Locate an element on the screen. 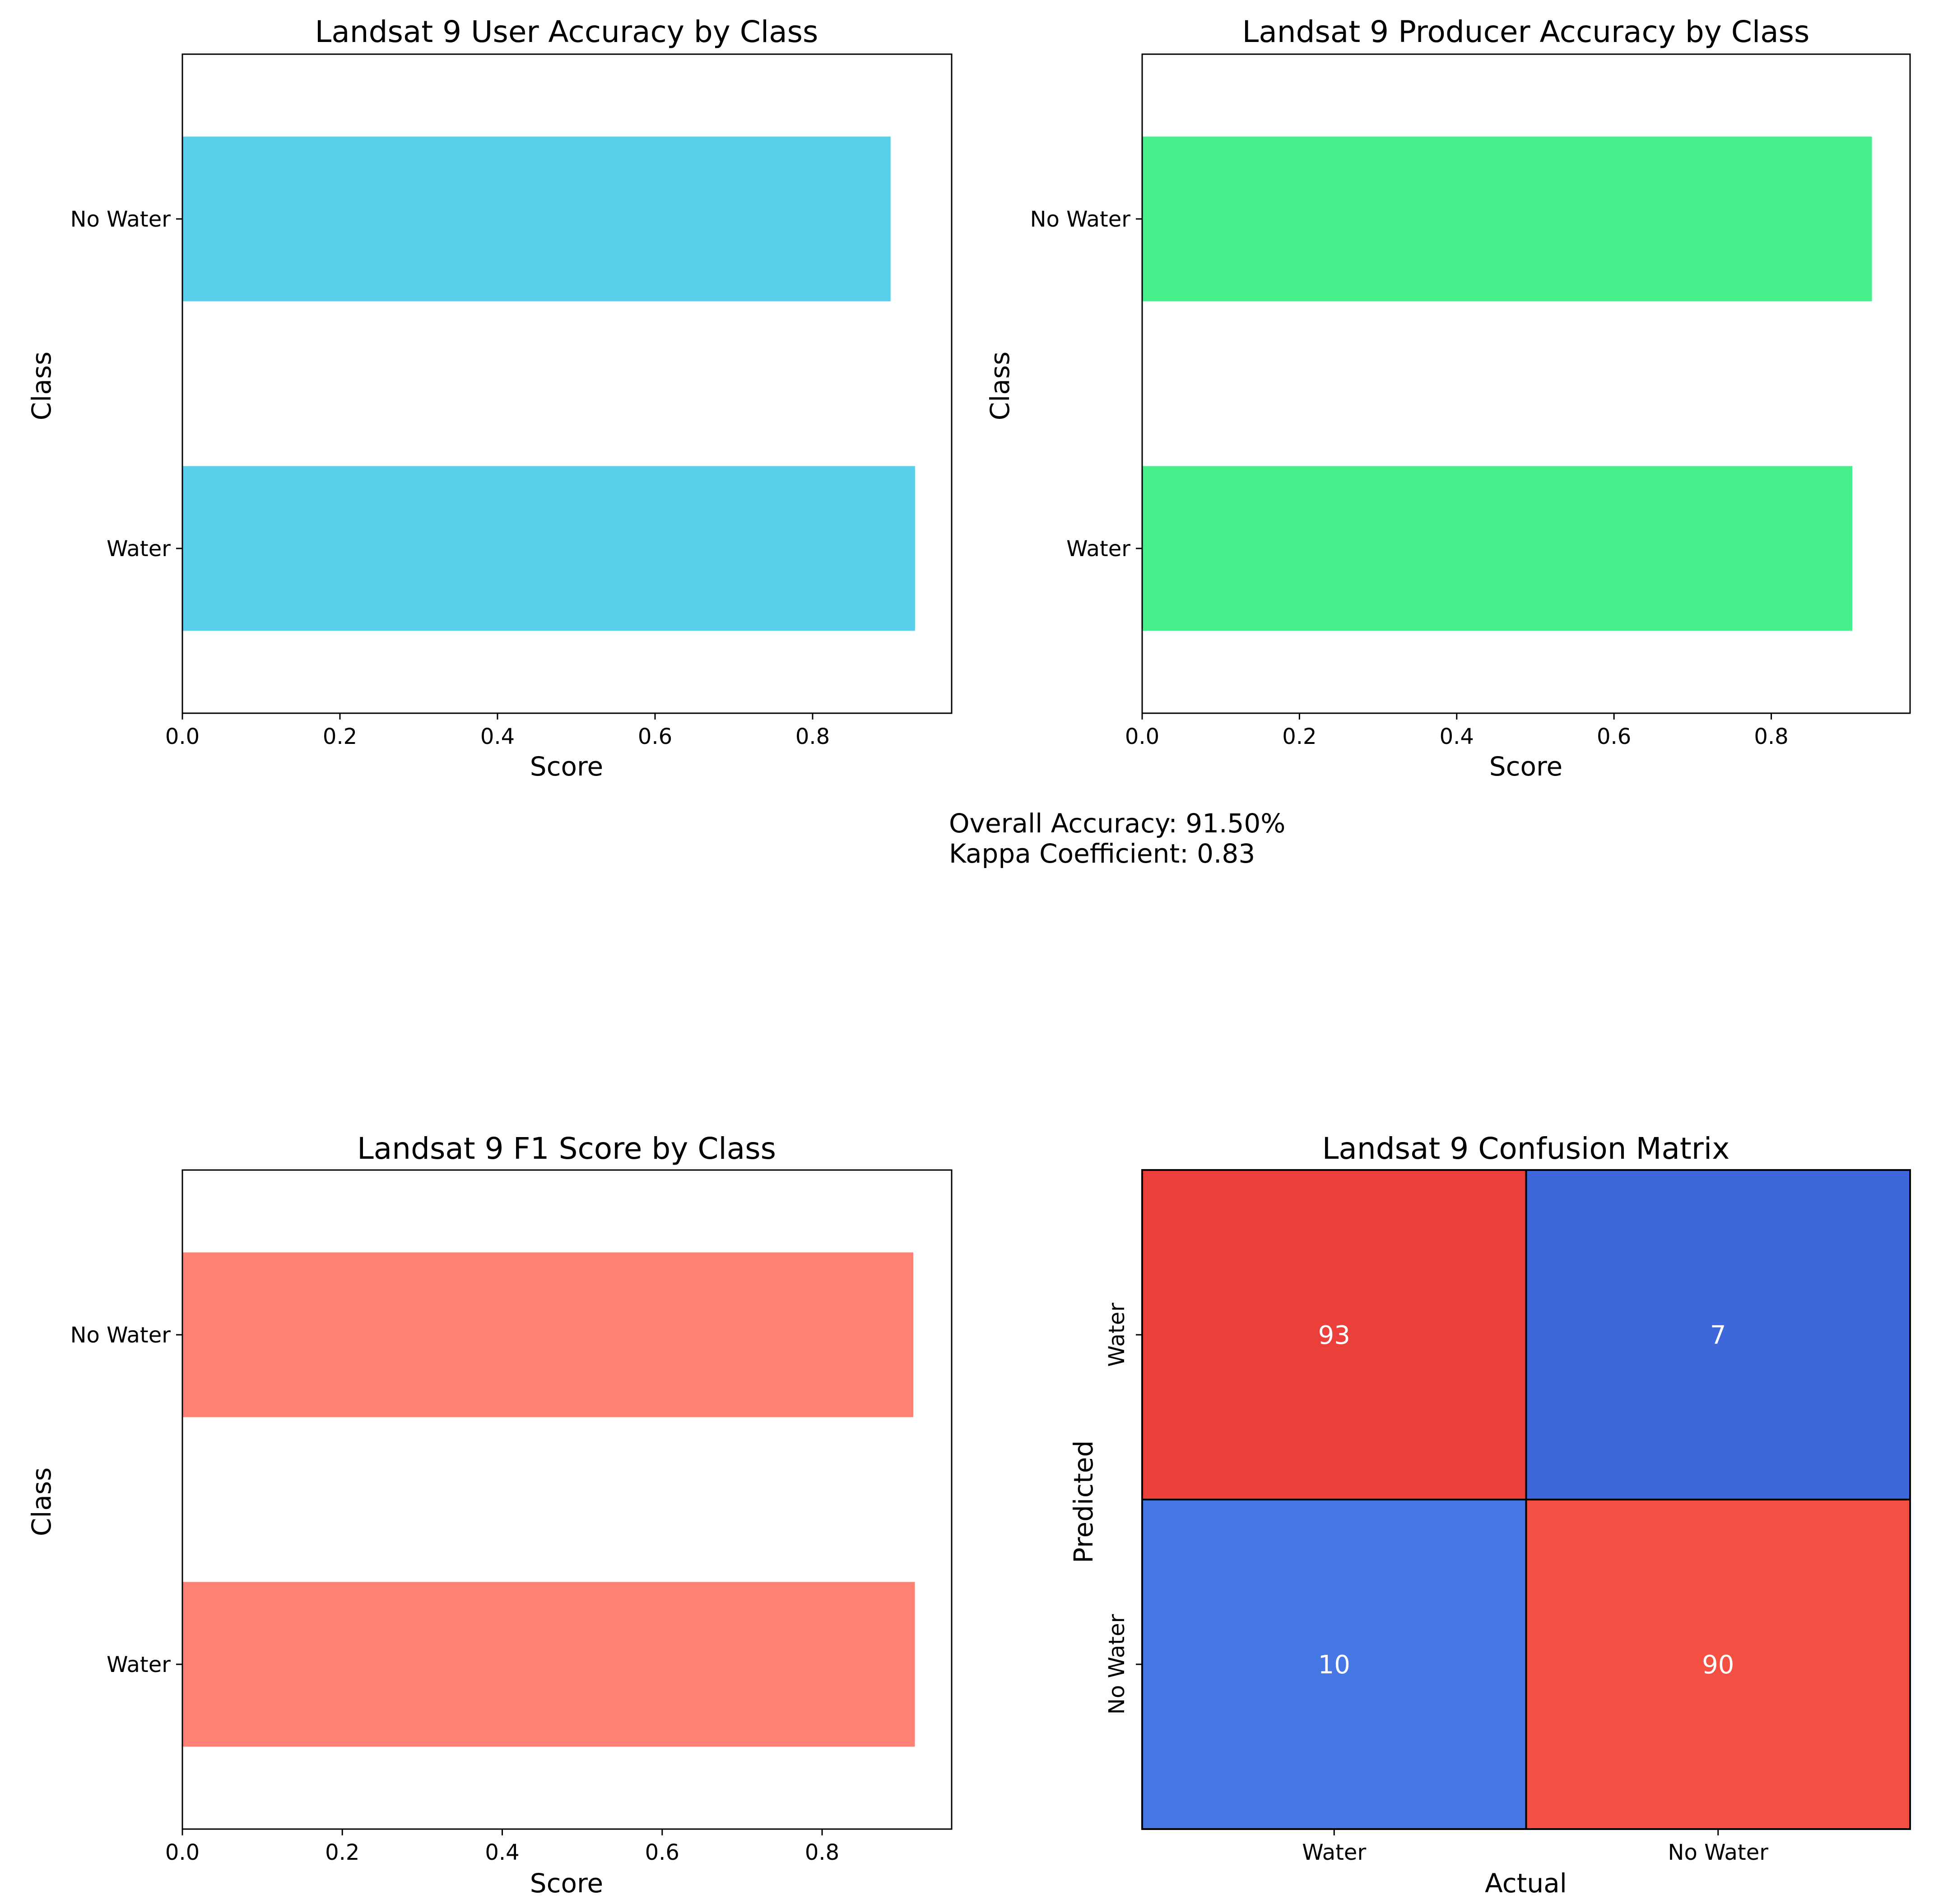 The width and height of the screenshot is (1934, 1904). user-accuracy-title: Landsat 9 User Accuracy by Class is located at coordinates (566, 31).